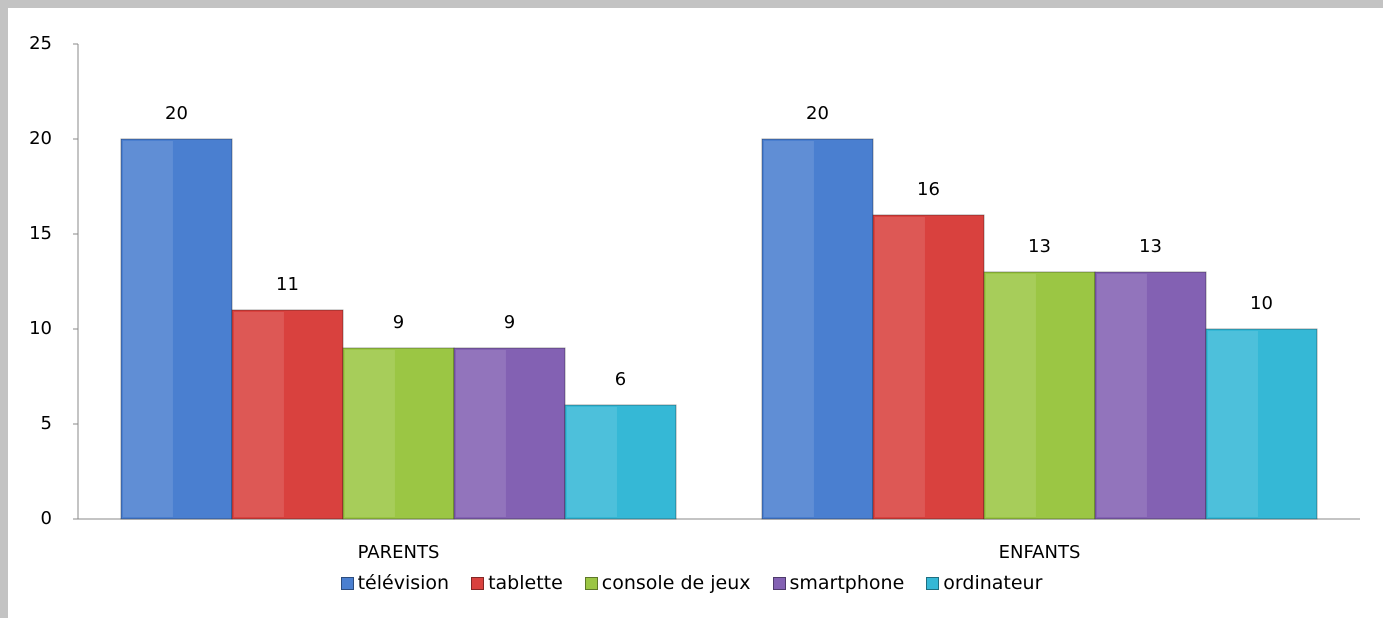 The image size is (1383, 618). What do you see at coordinates (993, 583) in the screenshot?
I see `legend-label: ordinateur` at bounding box center [993, 583].